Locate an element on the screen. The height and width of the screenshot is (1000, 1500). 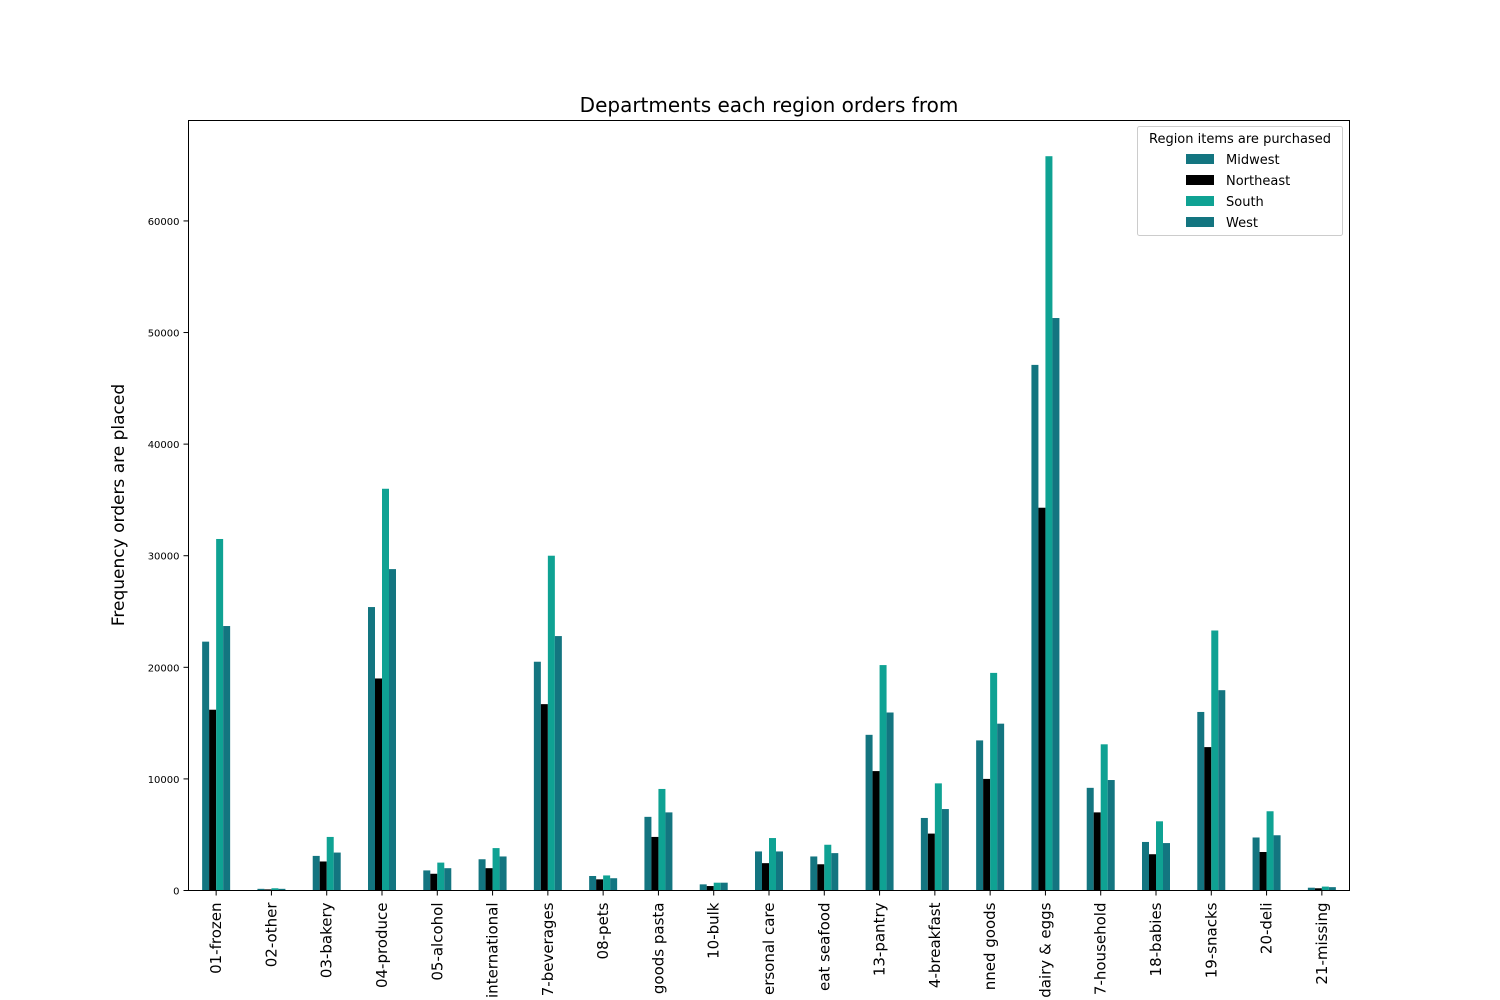
x-tick-label: 08-pets is located at coordinates (603, 930).